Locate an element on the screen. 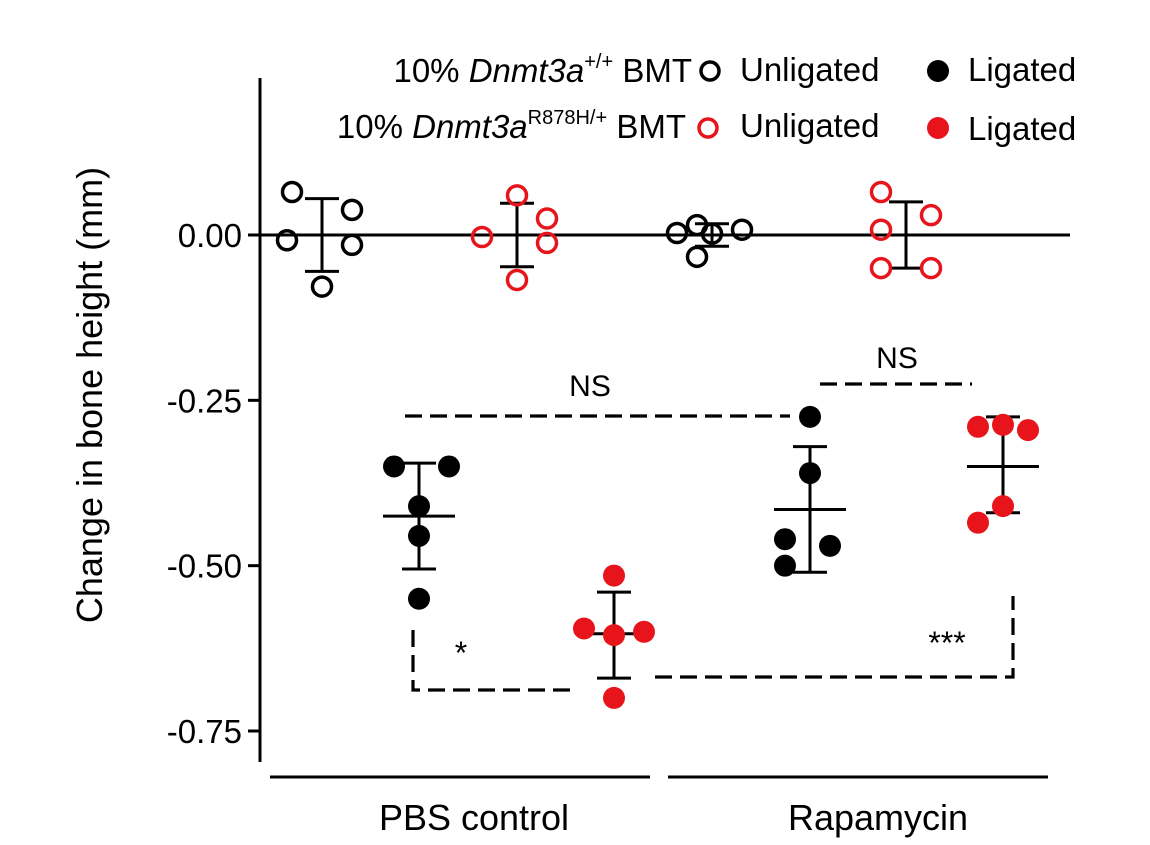 This screenshot has height=845, width=1150. sig-label-2: *** is located at coordinates (946, 643).